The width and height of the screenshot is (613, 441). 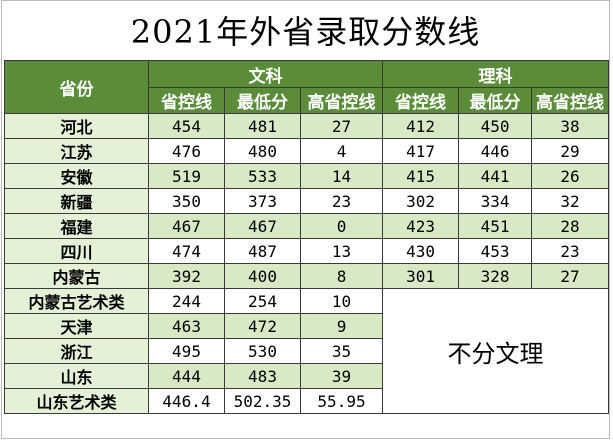 What do you see at coordinates (570, 251) in the screenshot?
I see `li-above-line: 23` at bounding box center [570, 251].